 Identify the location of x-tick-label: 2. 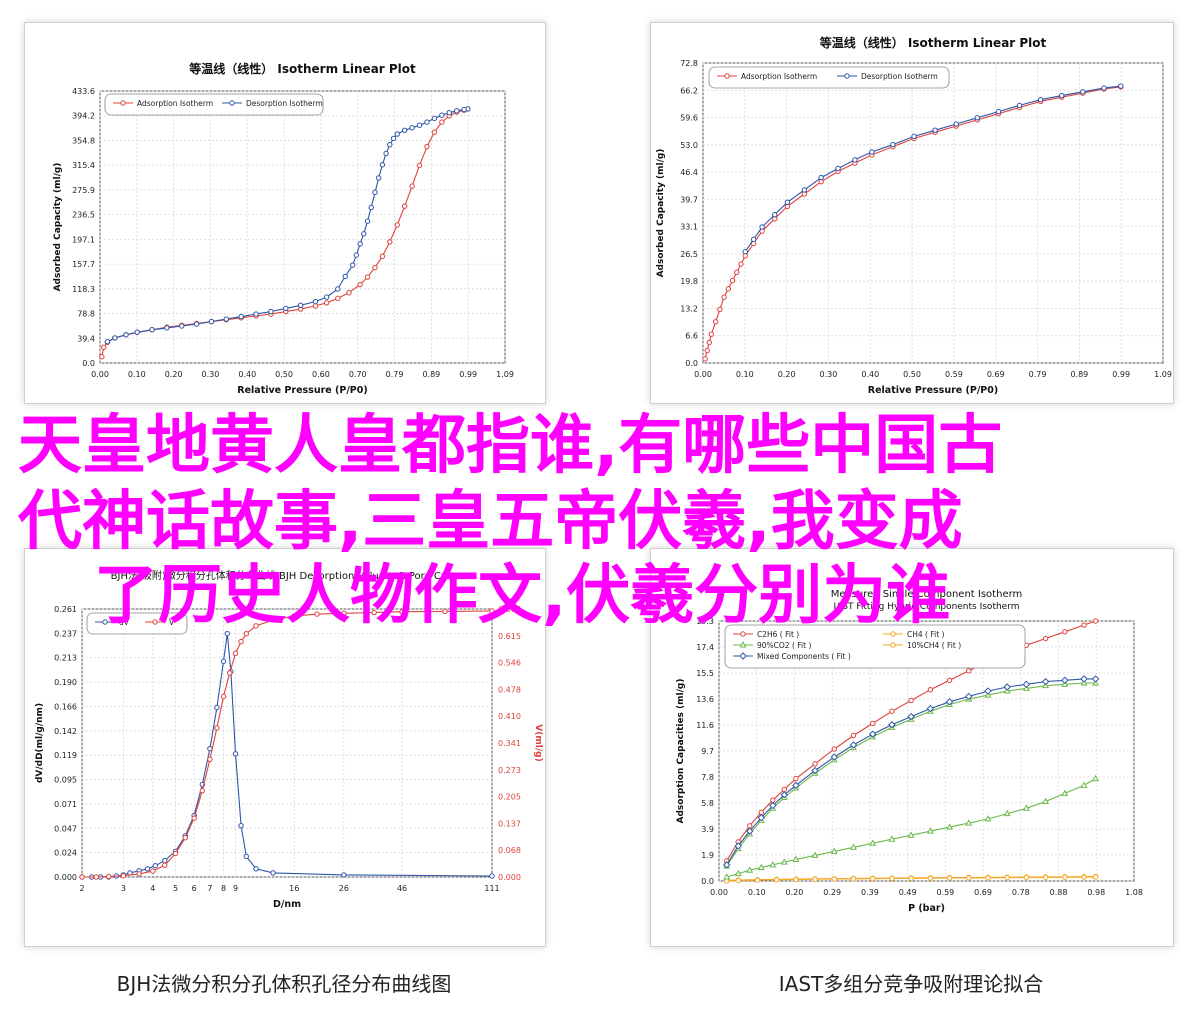
(81, 888).